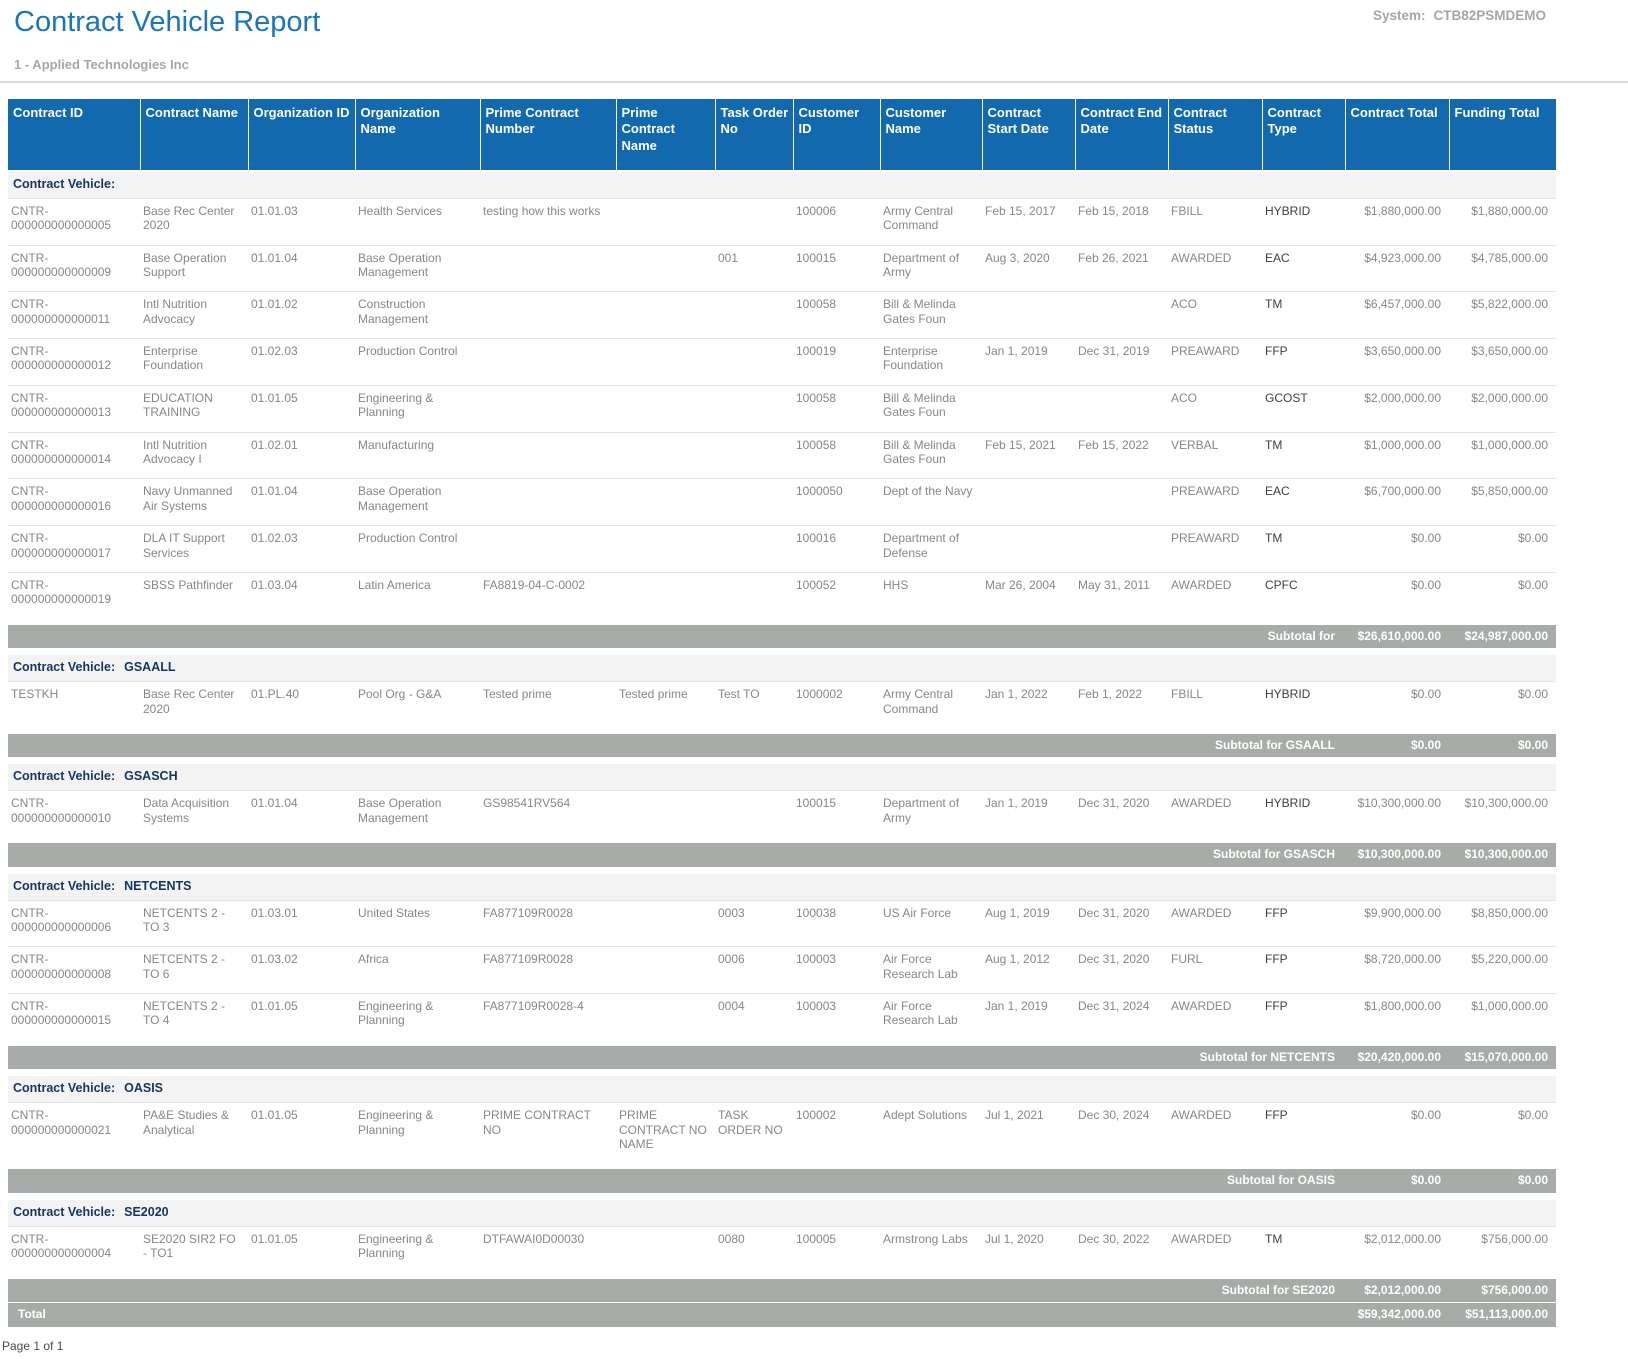  I want to click on table-cell: 01.01.02, so click(301, 315).